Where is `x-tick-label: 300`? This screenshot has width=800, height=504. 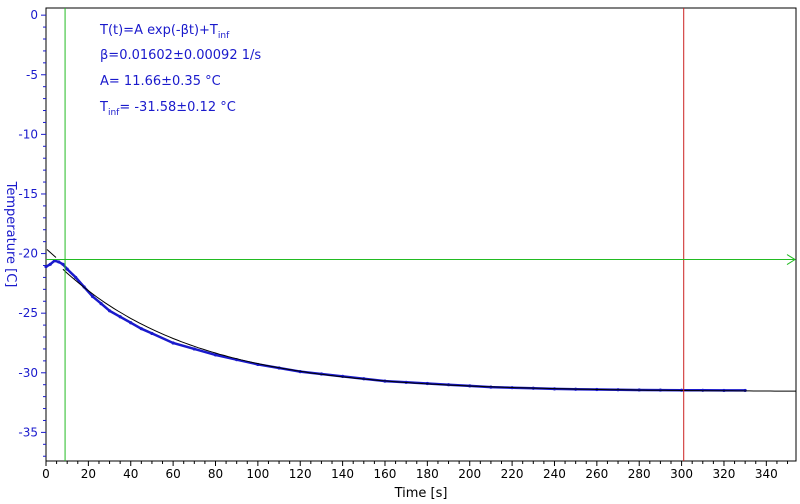
x-tick-label: 300 is located at coordinates (681, 474).